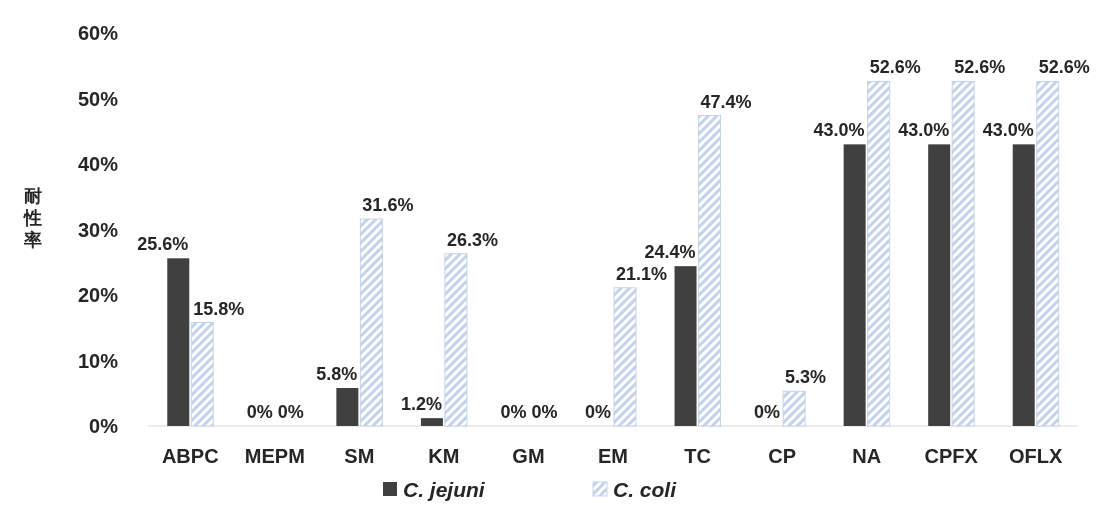  What do you see at coordinates (472, 239) in the screenshot?
I see `data-label: 26.3%` at bounding box center [472, 239].